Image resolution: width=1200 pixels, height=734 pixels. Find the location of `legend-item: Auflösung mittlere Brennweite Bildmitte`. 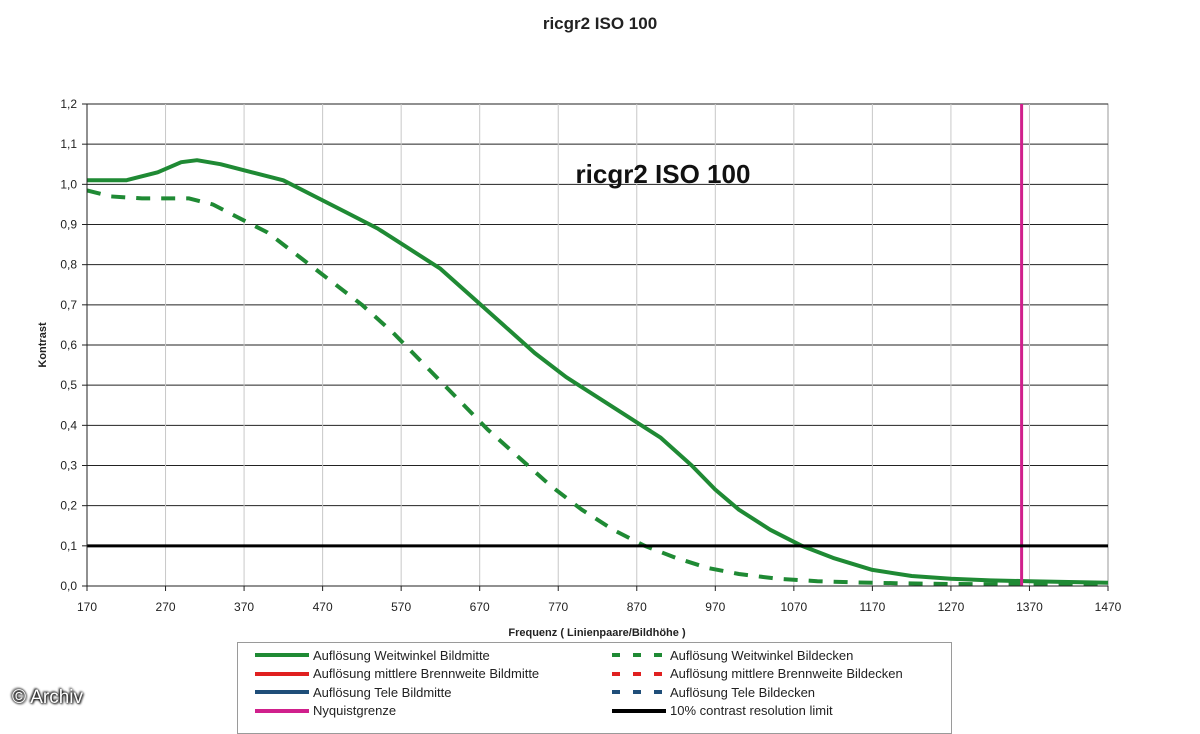

legend-item: Auflösung mittlere Brennweite Bildmitte is located at coordinates (396, 674).